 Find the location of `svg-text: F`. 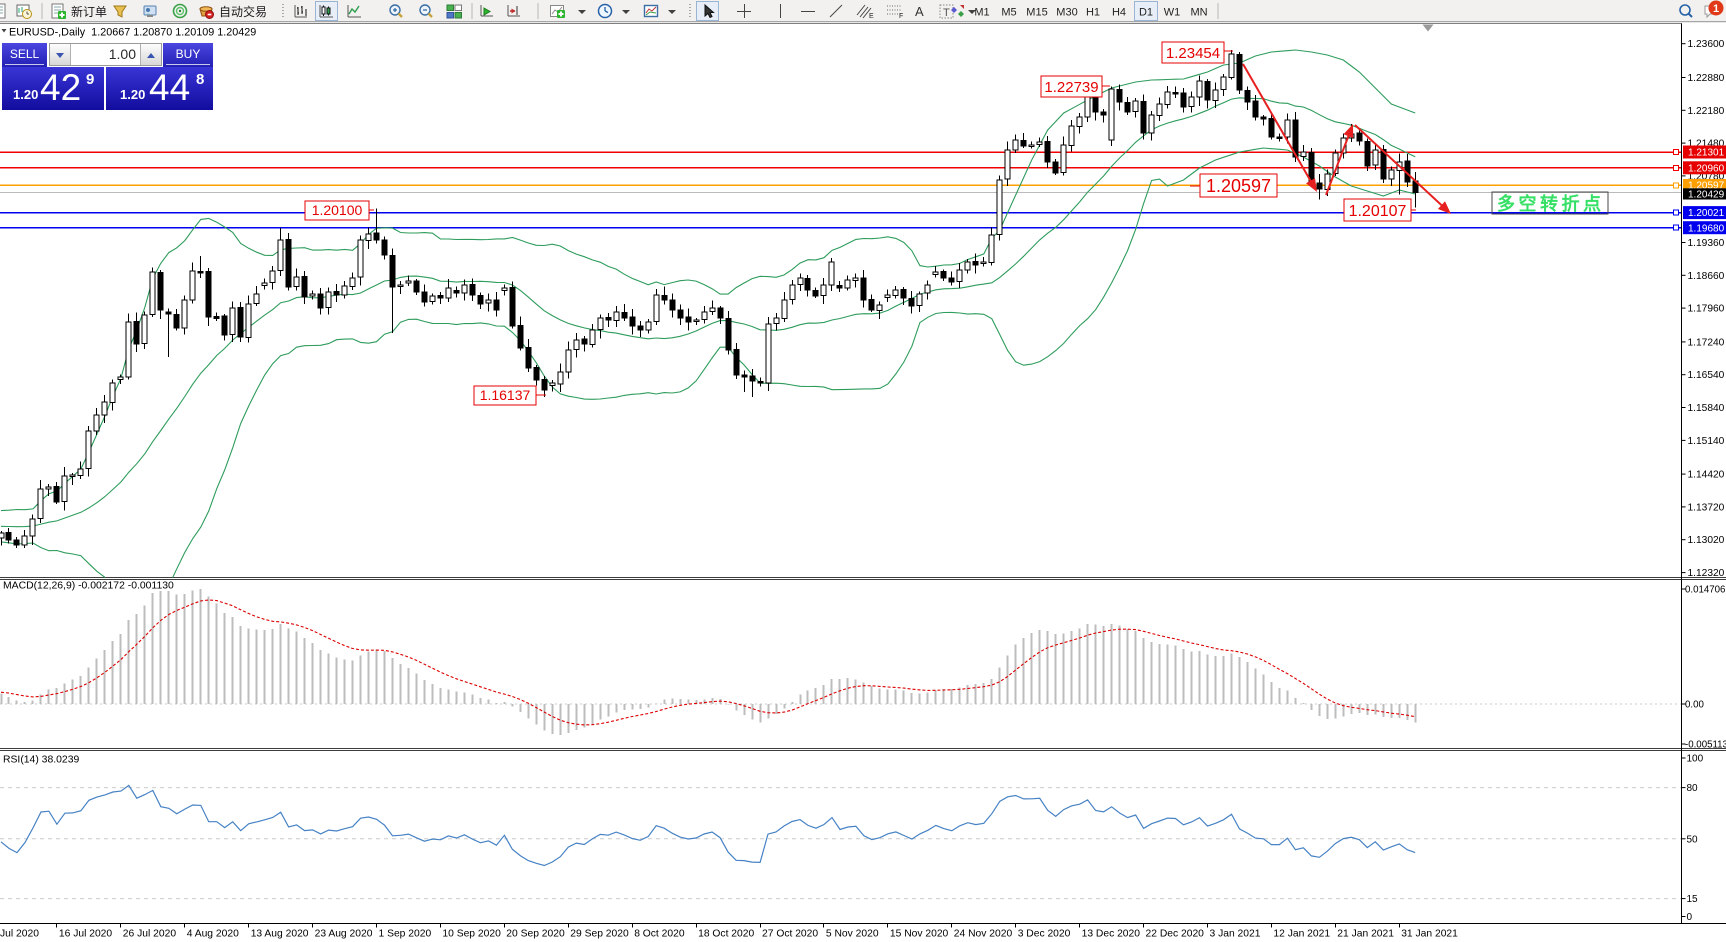

svg-text: F is located at coordinates (901, 16).